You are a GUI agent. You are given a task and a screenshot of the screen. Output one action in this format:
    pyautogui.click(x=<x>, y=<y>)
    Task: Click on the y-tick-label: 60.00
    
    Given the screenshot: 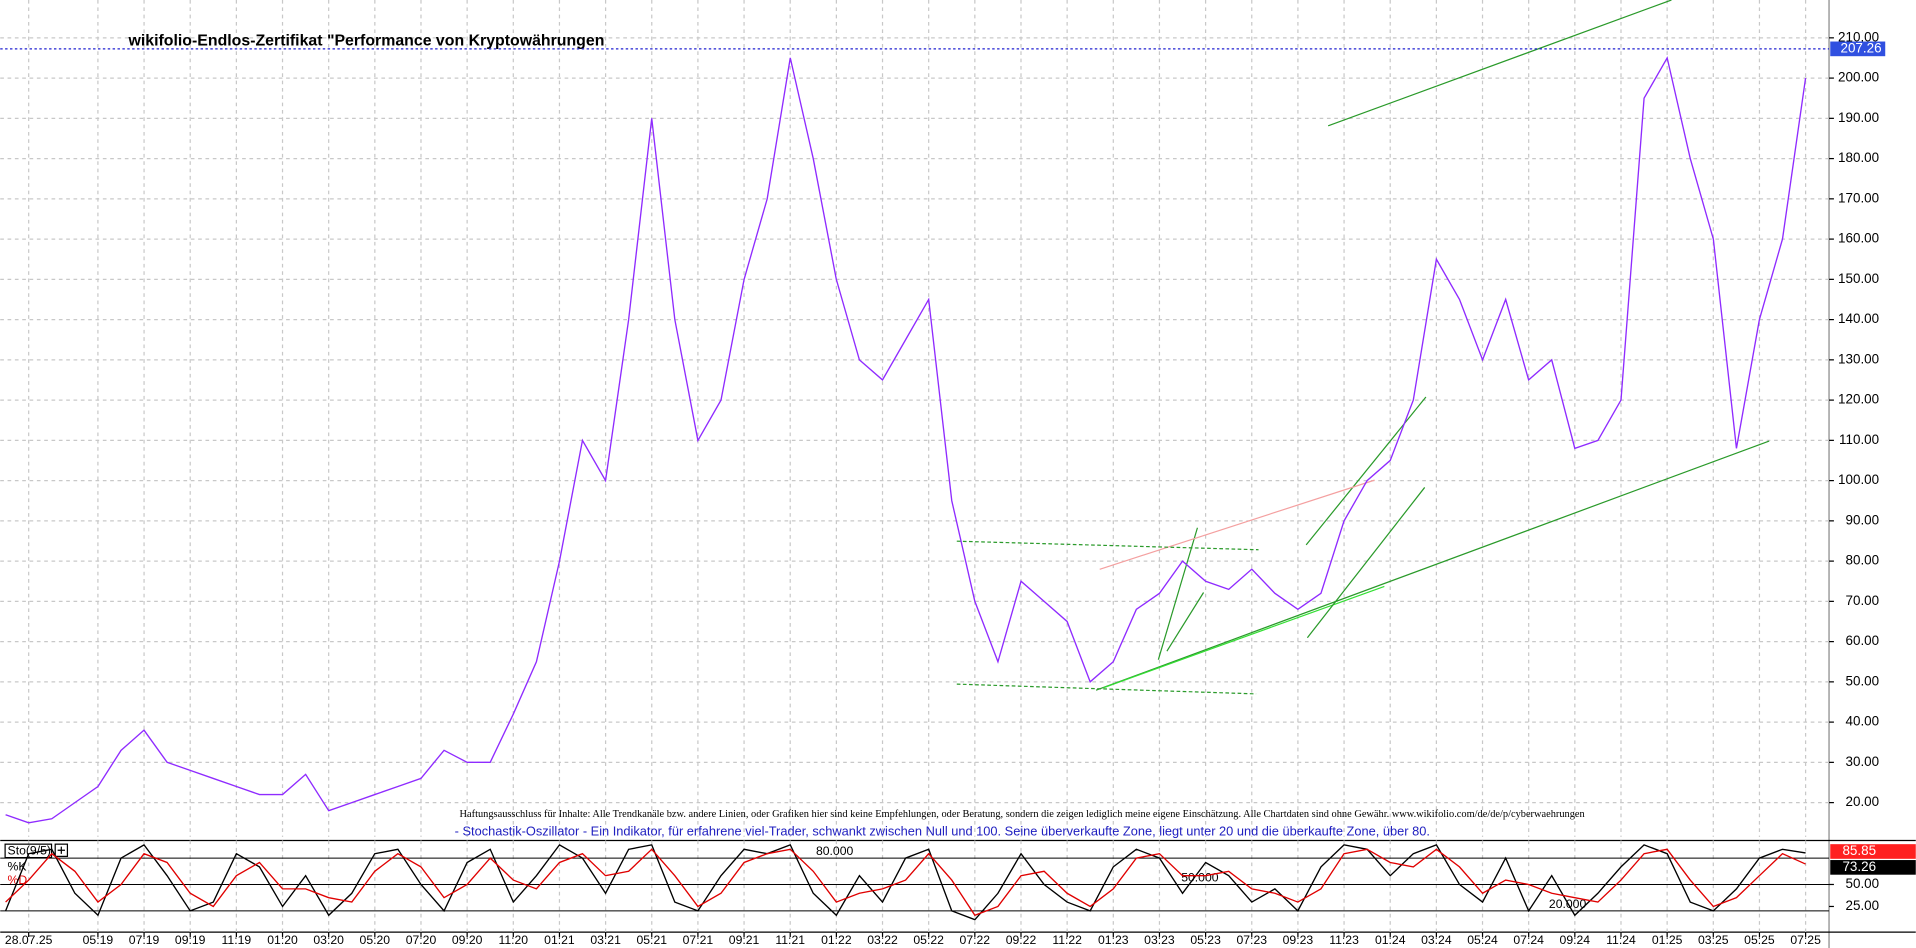 What is the action you would take?
    pyautogui.click(x=1863, y=640)
    